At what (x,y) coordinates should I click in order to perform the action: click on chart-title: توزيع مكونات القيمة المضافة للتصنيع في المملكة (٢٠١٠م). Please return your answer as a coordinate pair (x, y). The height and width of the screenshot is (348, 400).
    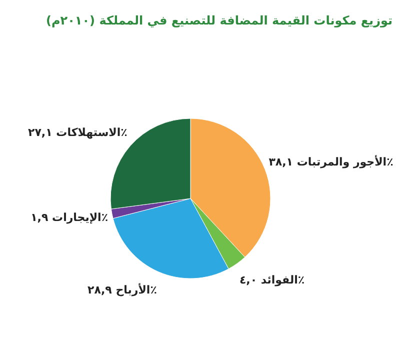
    Looking at the image, I should click on (219, 21).